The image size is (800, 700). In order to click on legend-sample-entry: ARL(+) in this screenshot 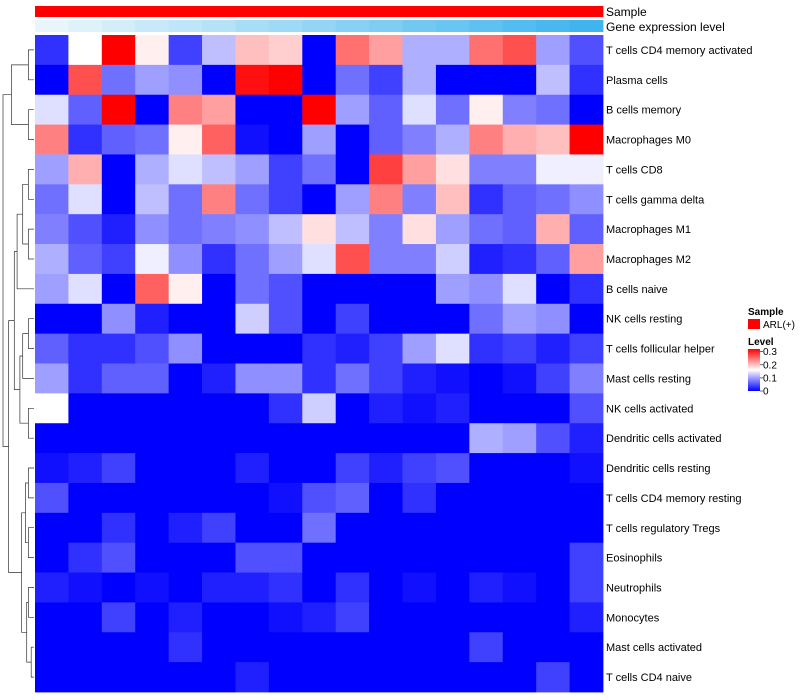, I will do `click(779, 325)`.